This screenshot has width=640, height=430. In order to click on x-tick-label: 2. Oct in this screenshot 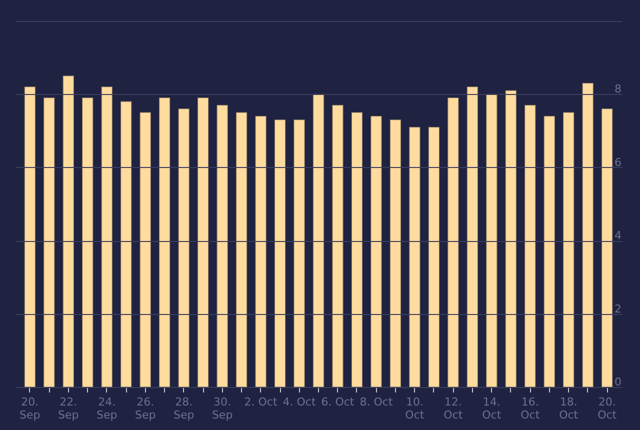, I will do `click(261, 402)`.